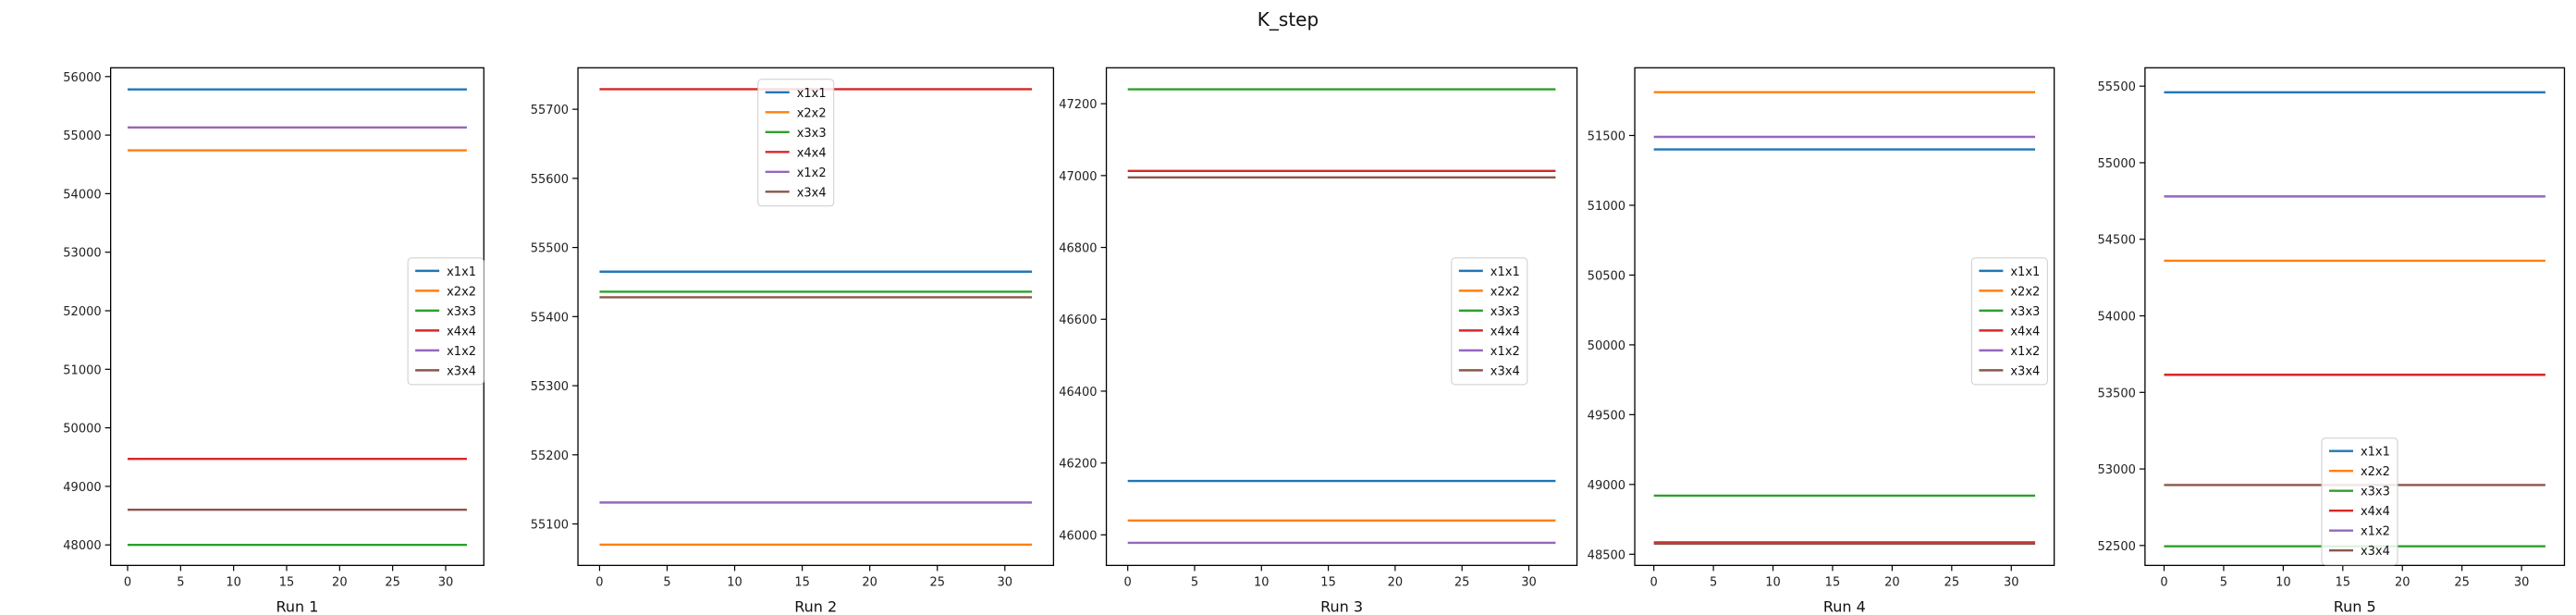  Describe the element at coordinates (1606, 555) in the screenshot. I see `y-tick-label: 48500` at that location.